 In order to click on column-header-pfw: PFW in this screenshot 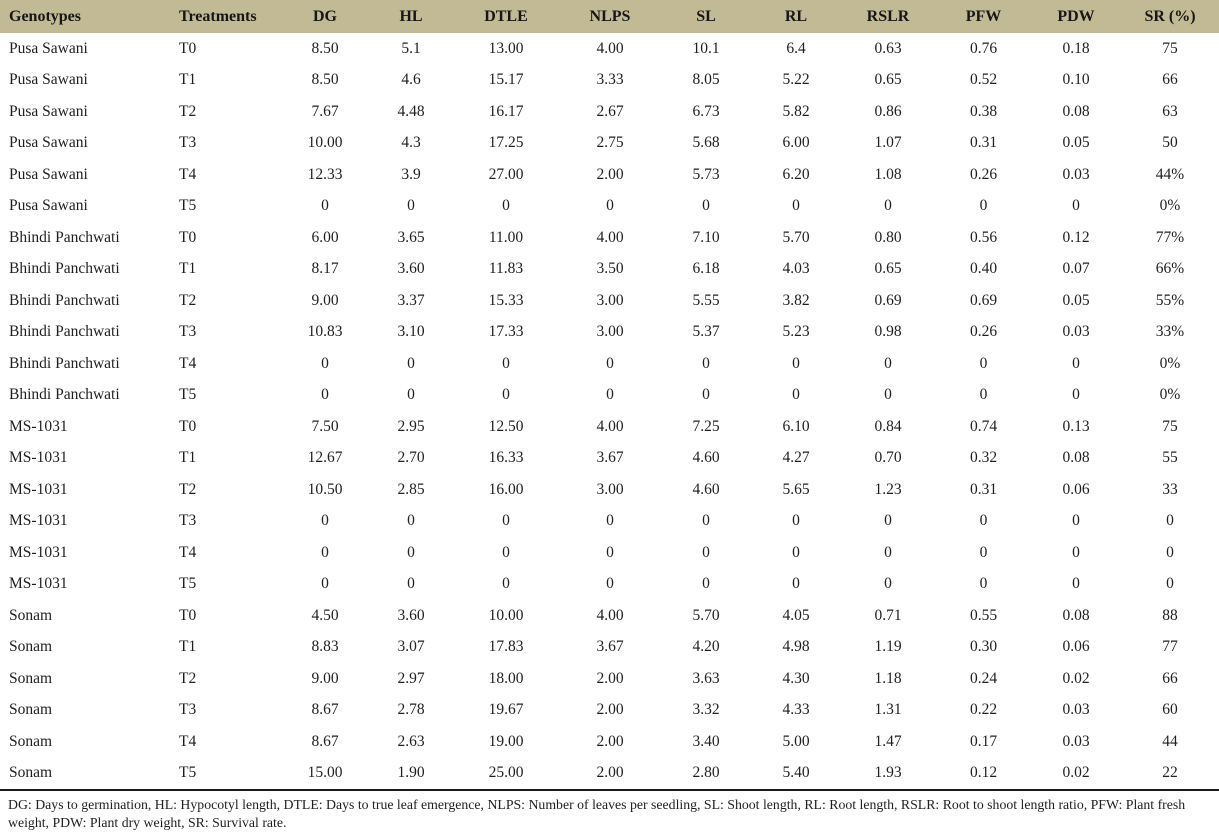, I will do `click(983, 16)`.